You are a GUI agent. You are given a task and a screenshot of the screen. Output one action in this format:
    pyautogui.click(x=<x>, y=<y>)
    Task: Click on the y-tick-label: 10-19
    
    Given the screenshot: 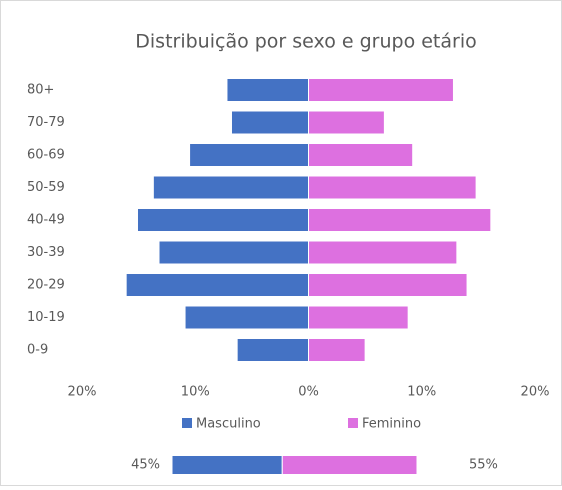 What is the action you would take?
    pyautogui.click(x=46, y=317)
    